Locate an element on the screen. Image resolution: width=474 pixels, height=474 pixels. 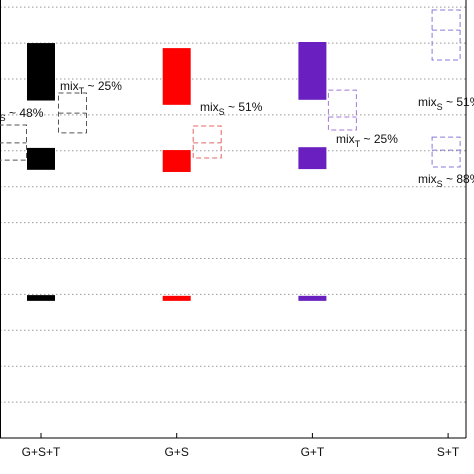
annotation: mixS ~ 48% is located at coordinates (22, 114).